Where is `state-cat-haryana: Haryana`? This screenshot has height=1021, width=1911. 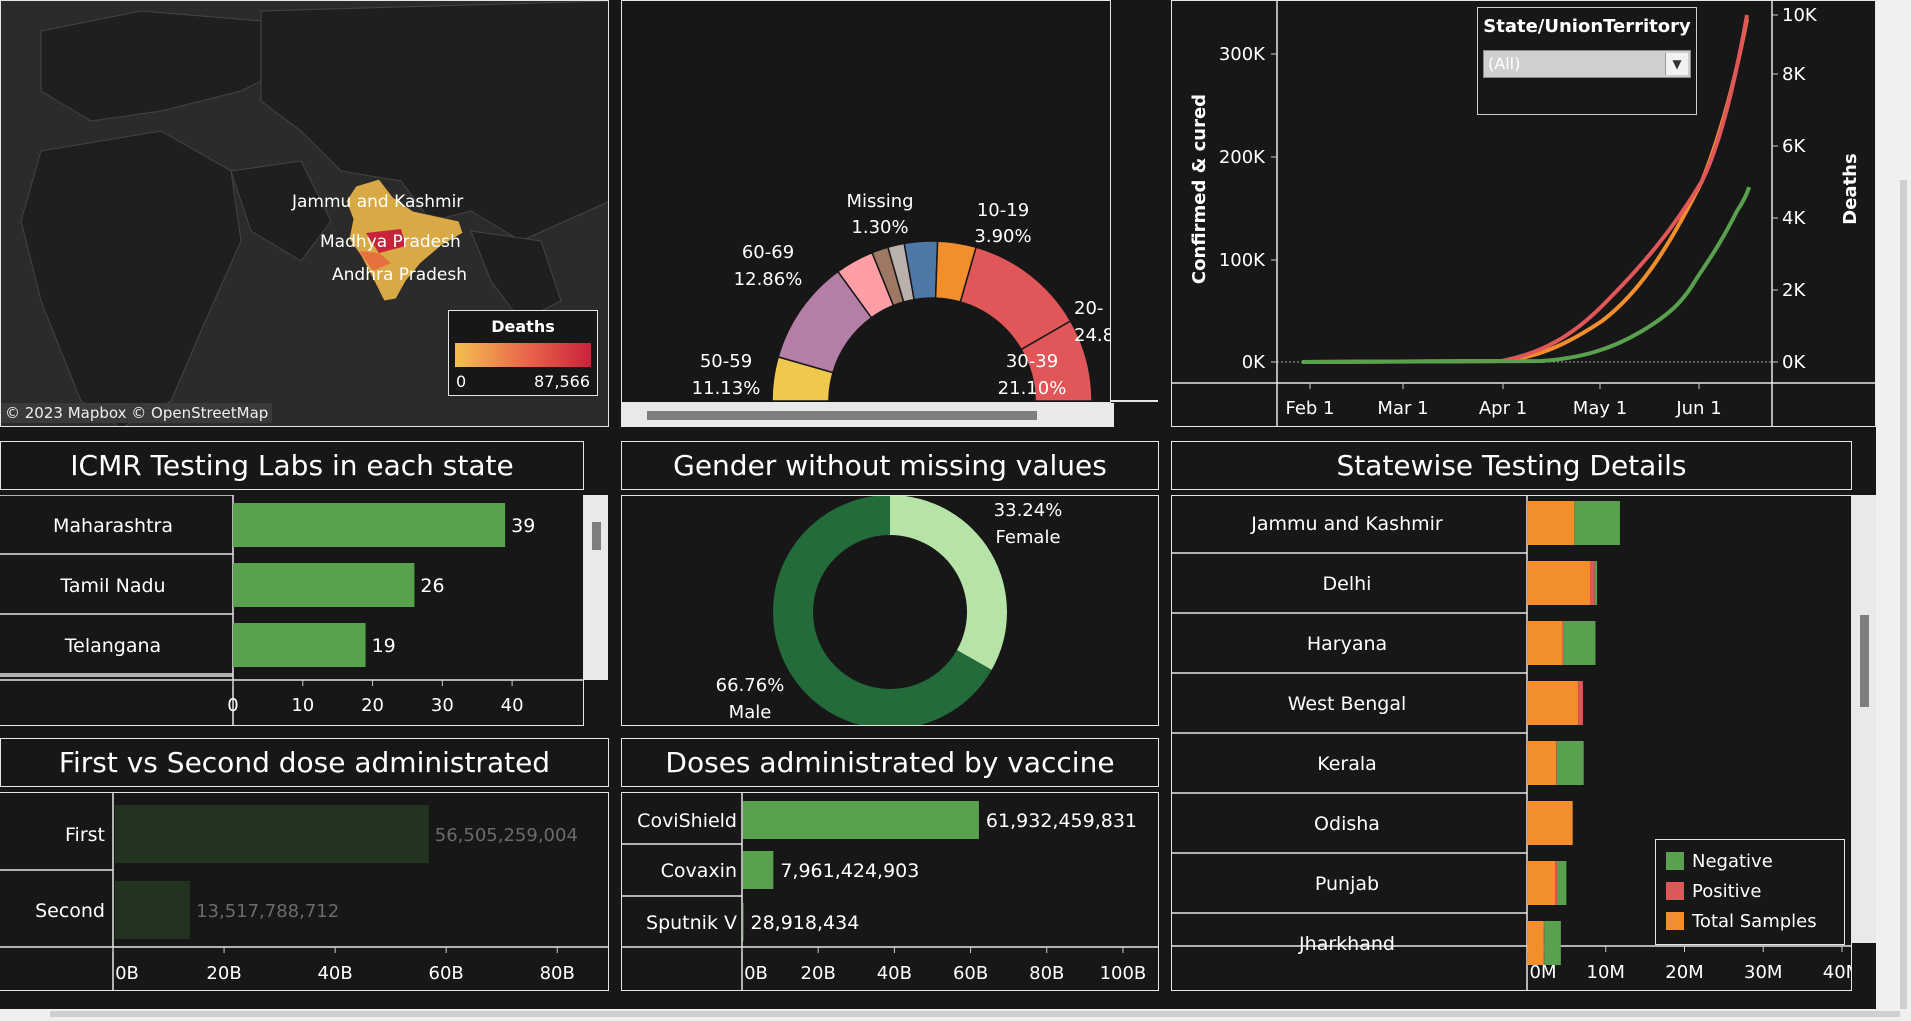
state-cat-haryana: Haryana is located at coordinates (1347, 644).